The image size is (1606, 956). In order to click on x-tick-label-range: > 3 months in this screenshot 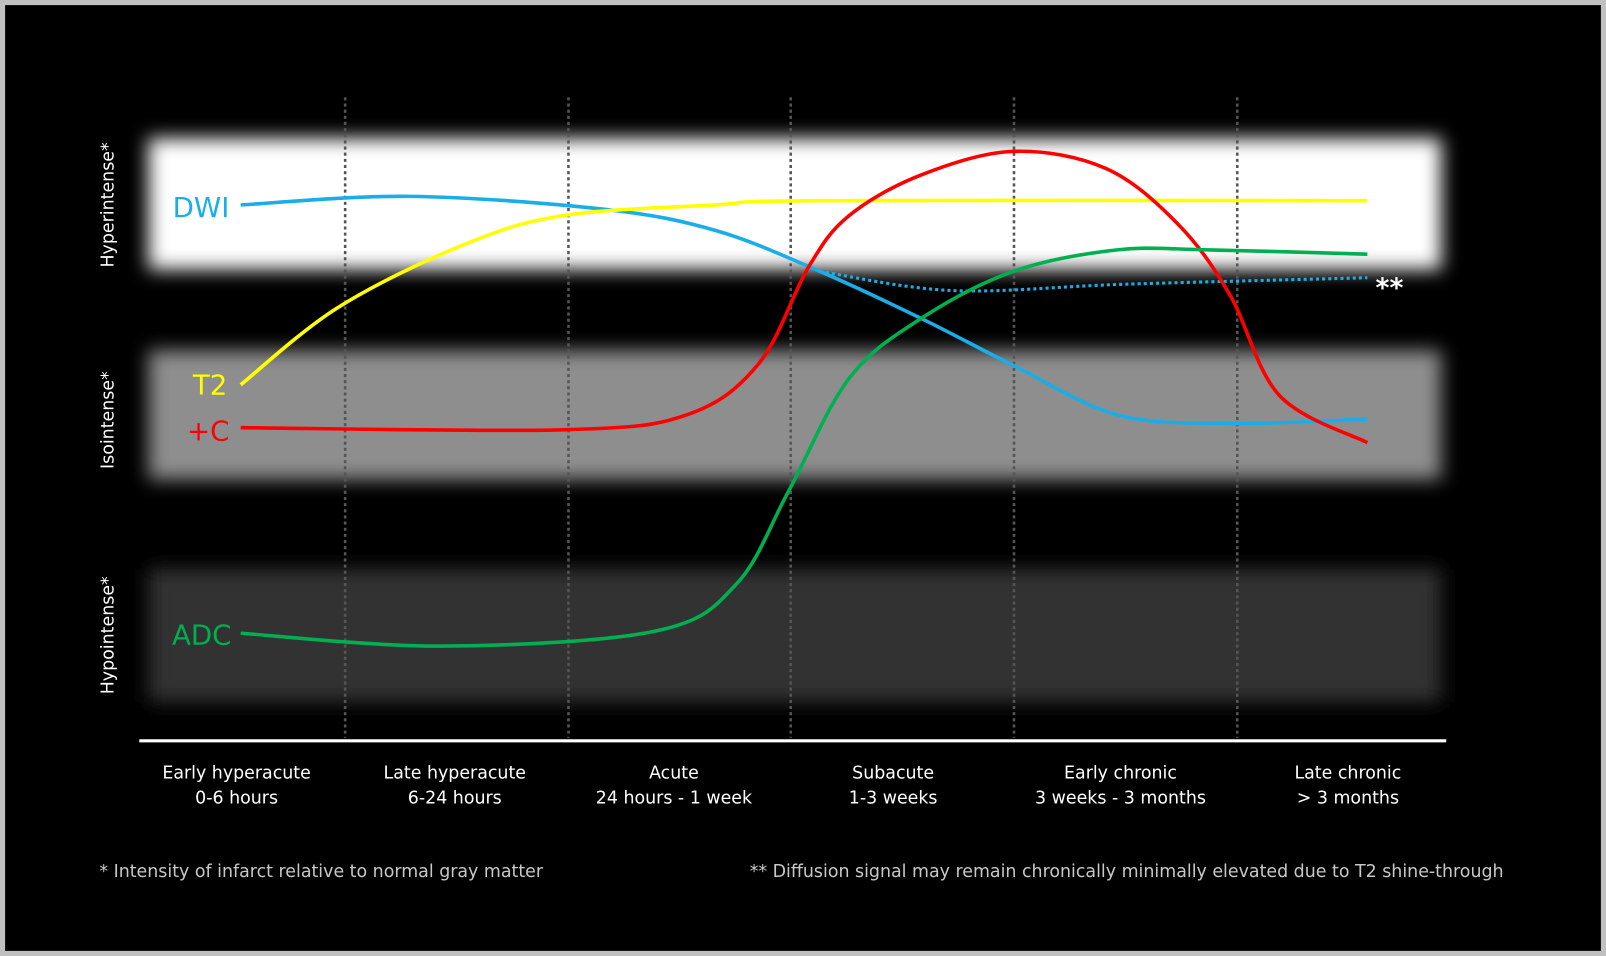, I will do `click(1348, 798)`.